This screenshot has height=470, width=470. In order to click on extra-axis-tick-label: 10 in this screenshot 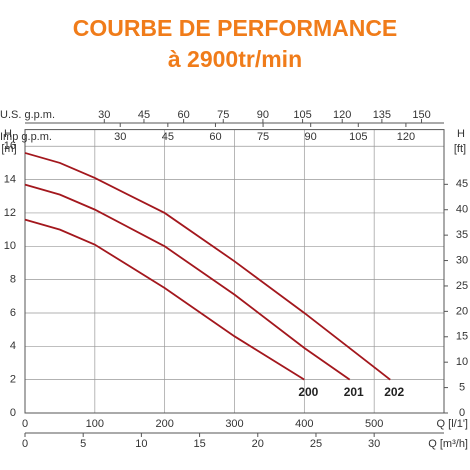, I will do `click(141, 444)`.